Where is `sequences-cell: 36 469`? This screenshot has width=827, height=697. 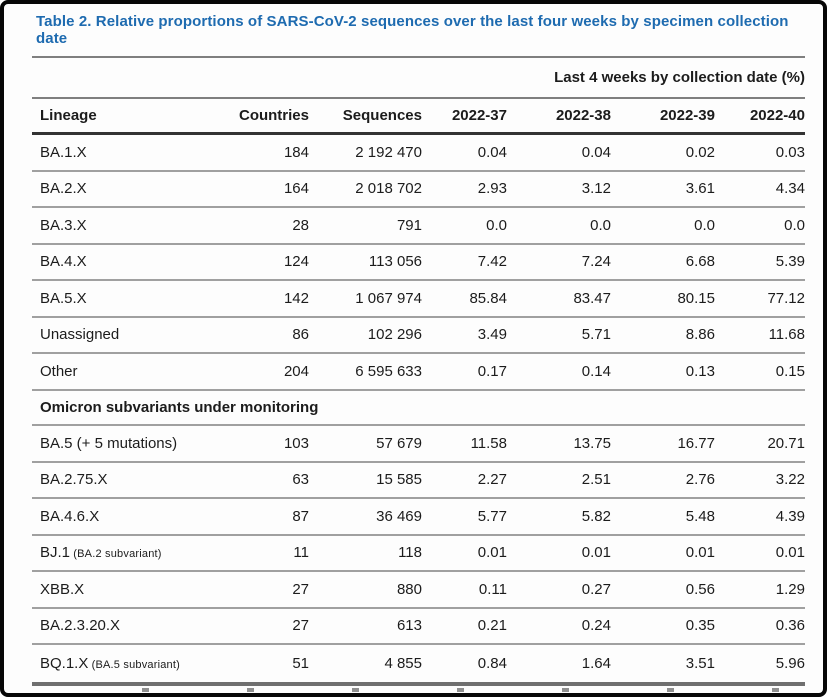 sequences-cell: 36 469 is located at coordinates (399, 516).